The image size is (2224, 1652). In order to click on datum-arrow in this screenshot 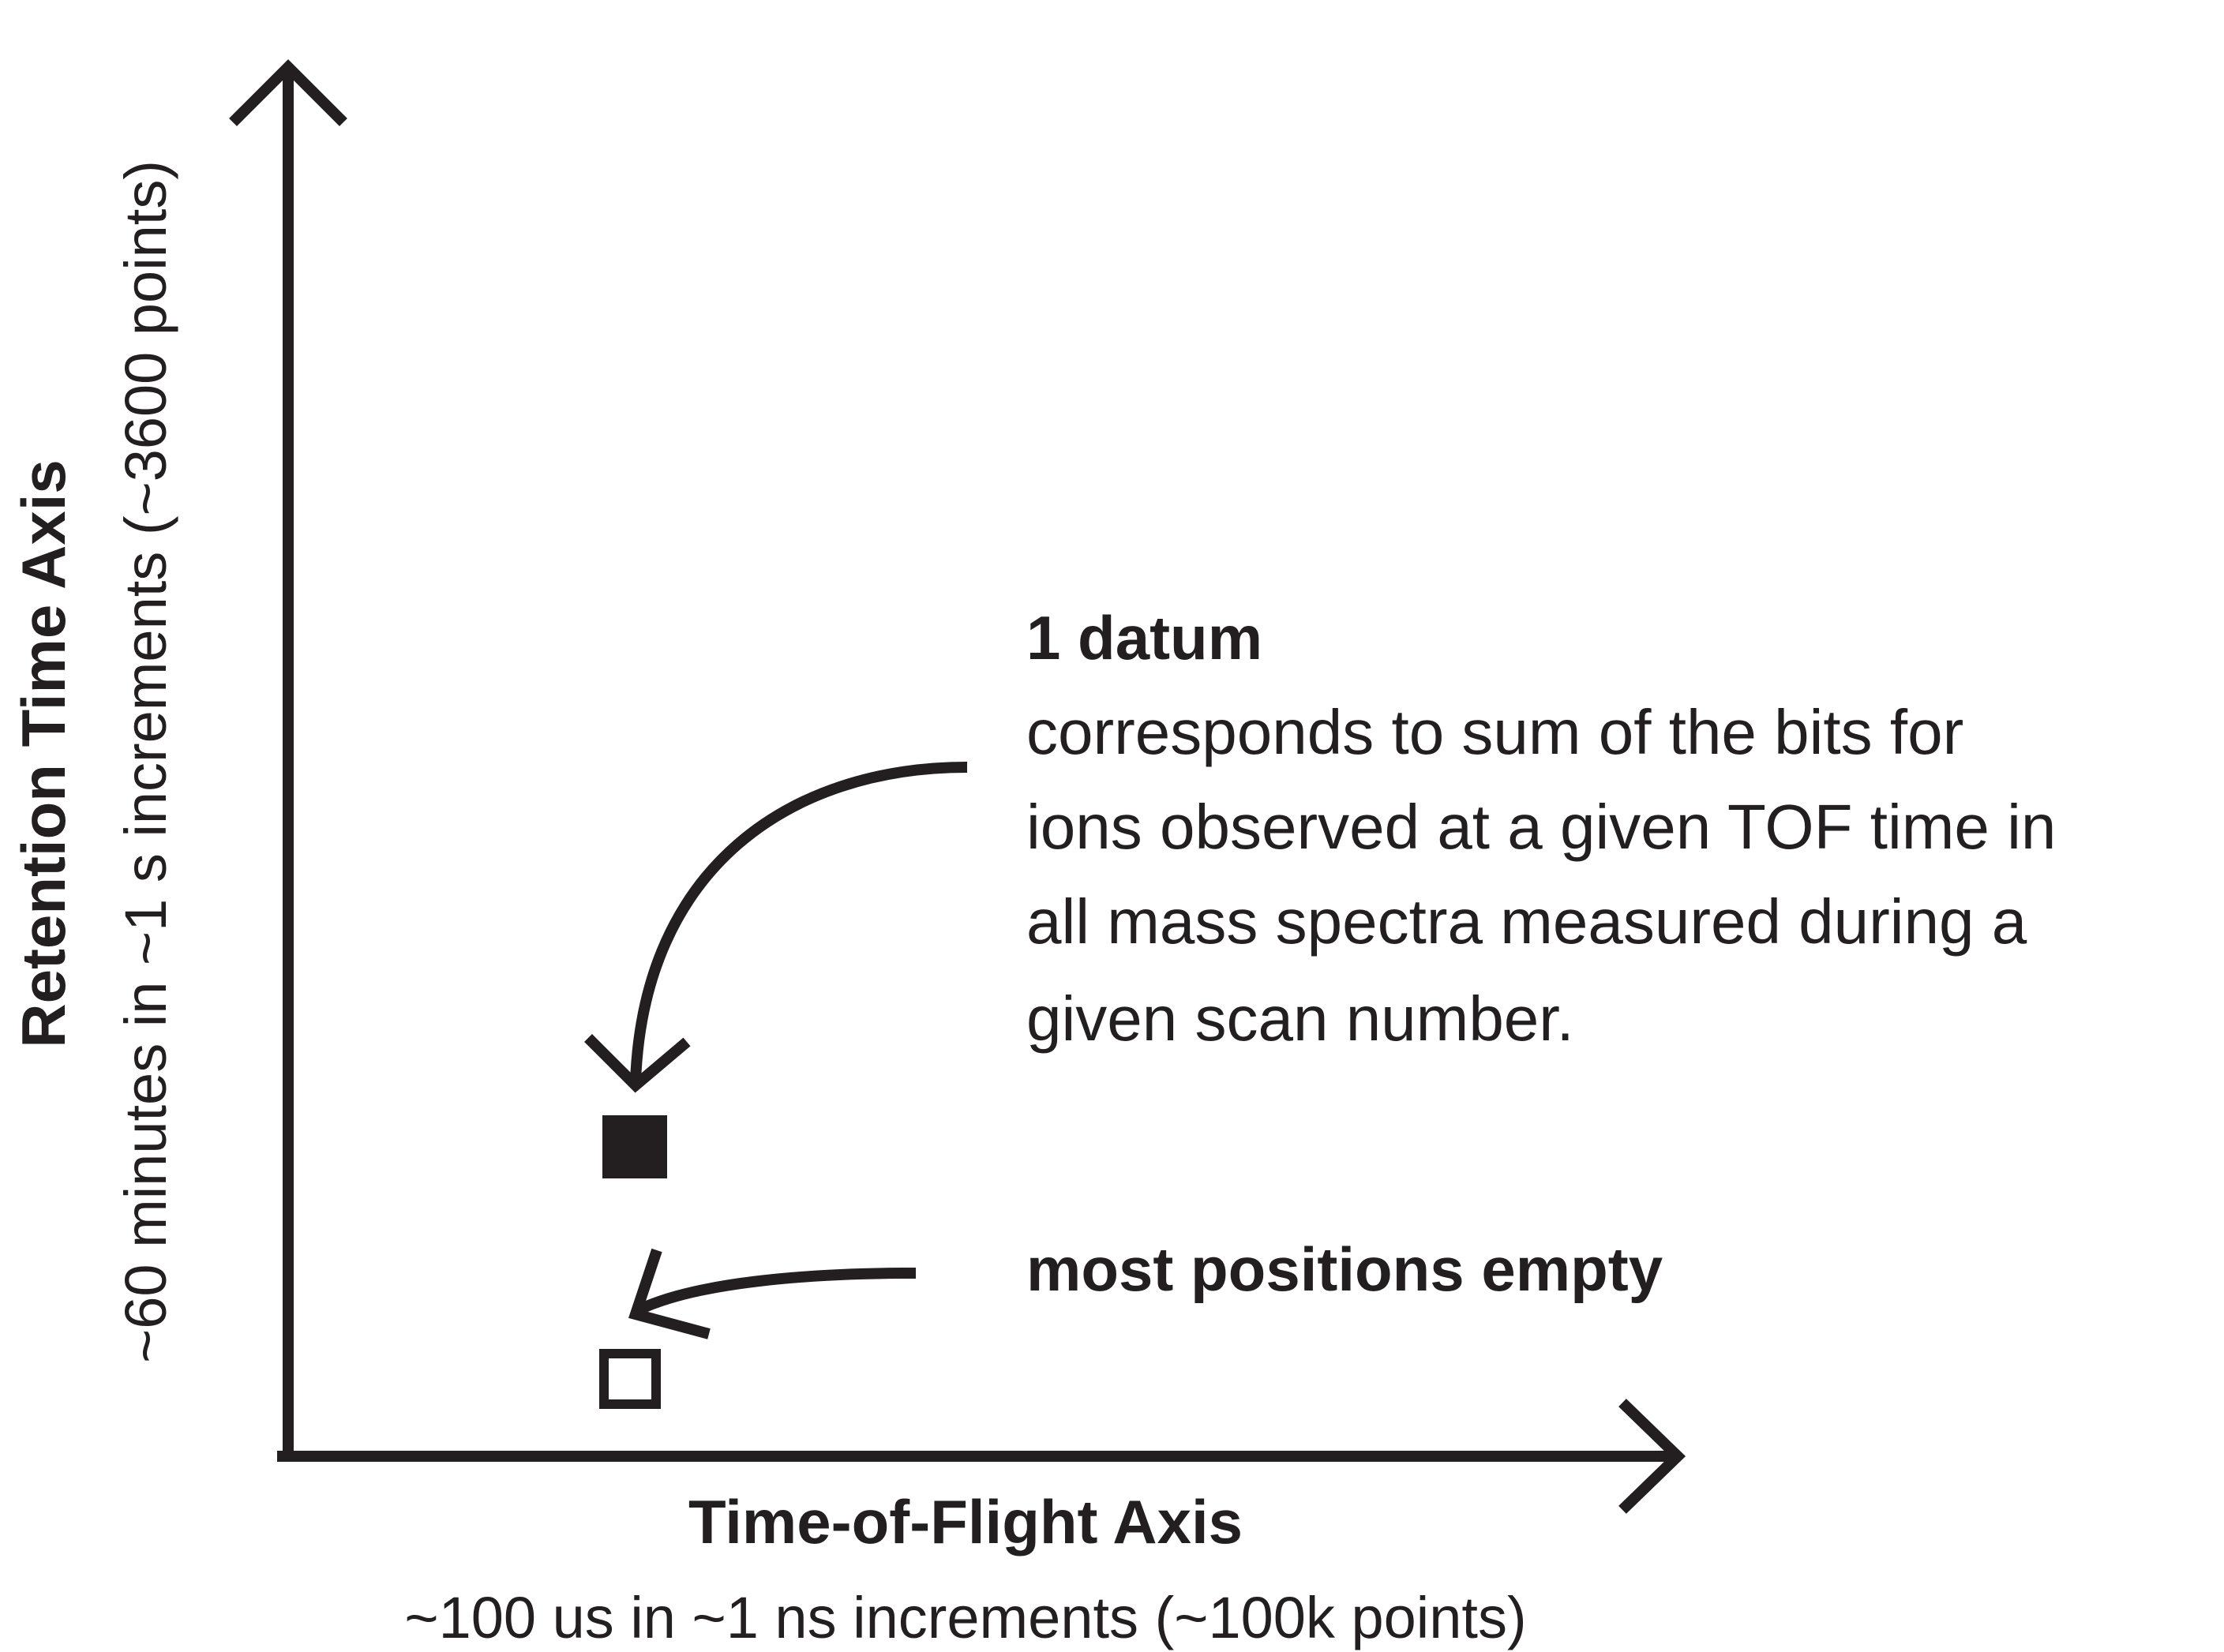, I will do `click(776, 927)`.